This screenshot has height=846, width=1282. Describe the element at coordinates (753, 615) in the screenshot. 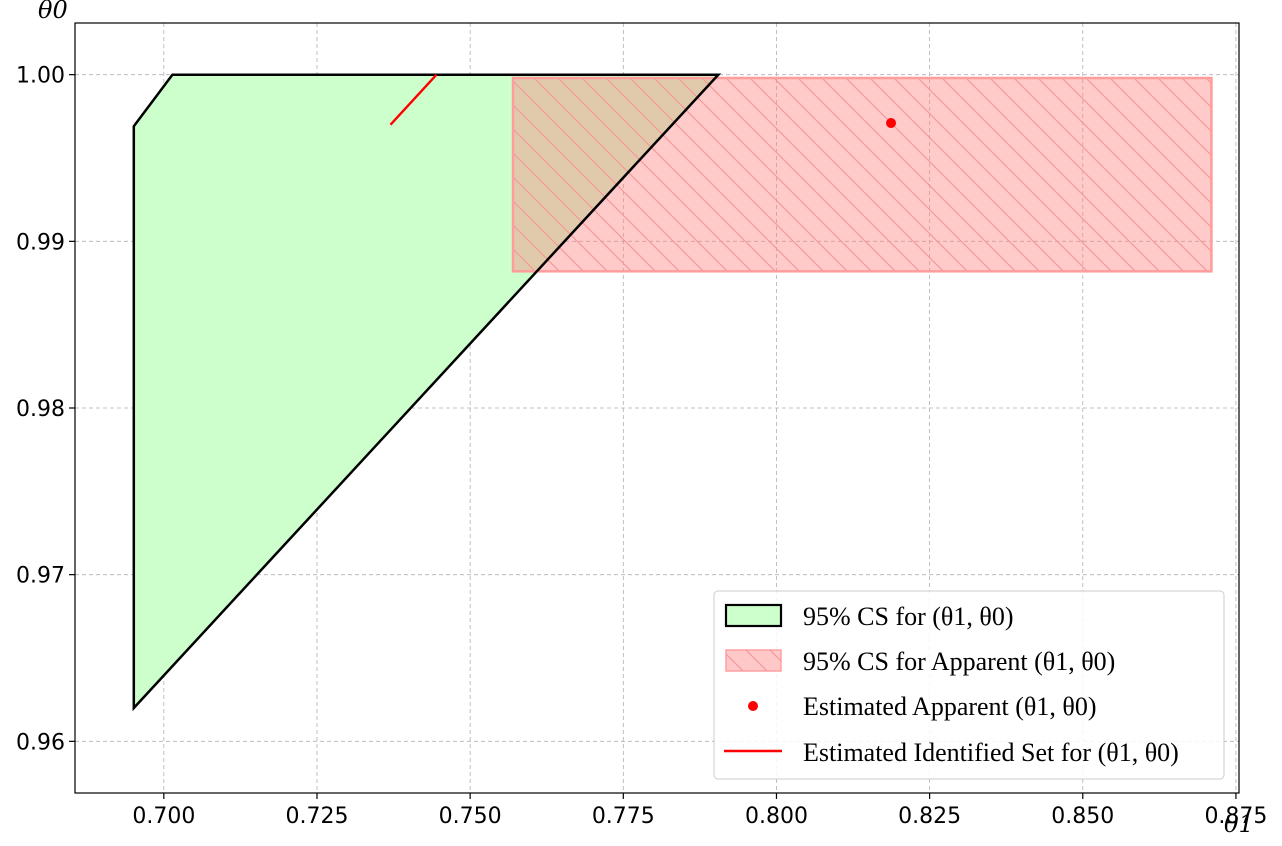

I see `legend-swatch-cs` at that location.